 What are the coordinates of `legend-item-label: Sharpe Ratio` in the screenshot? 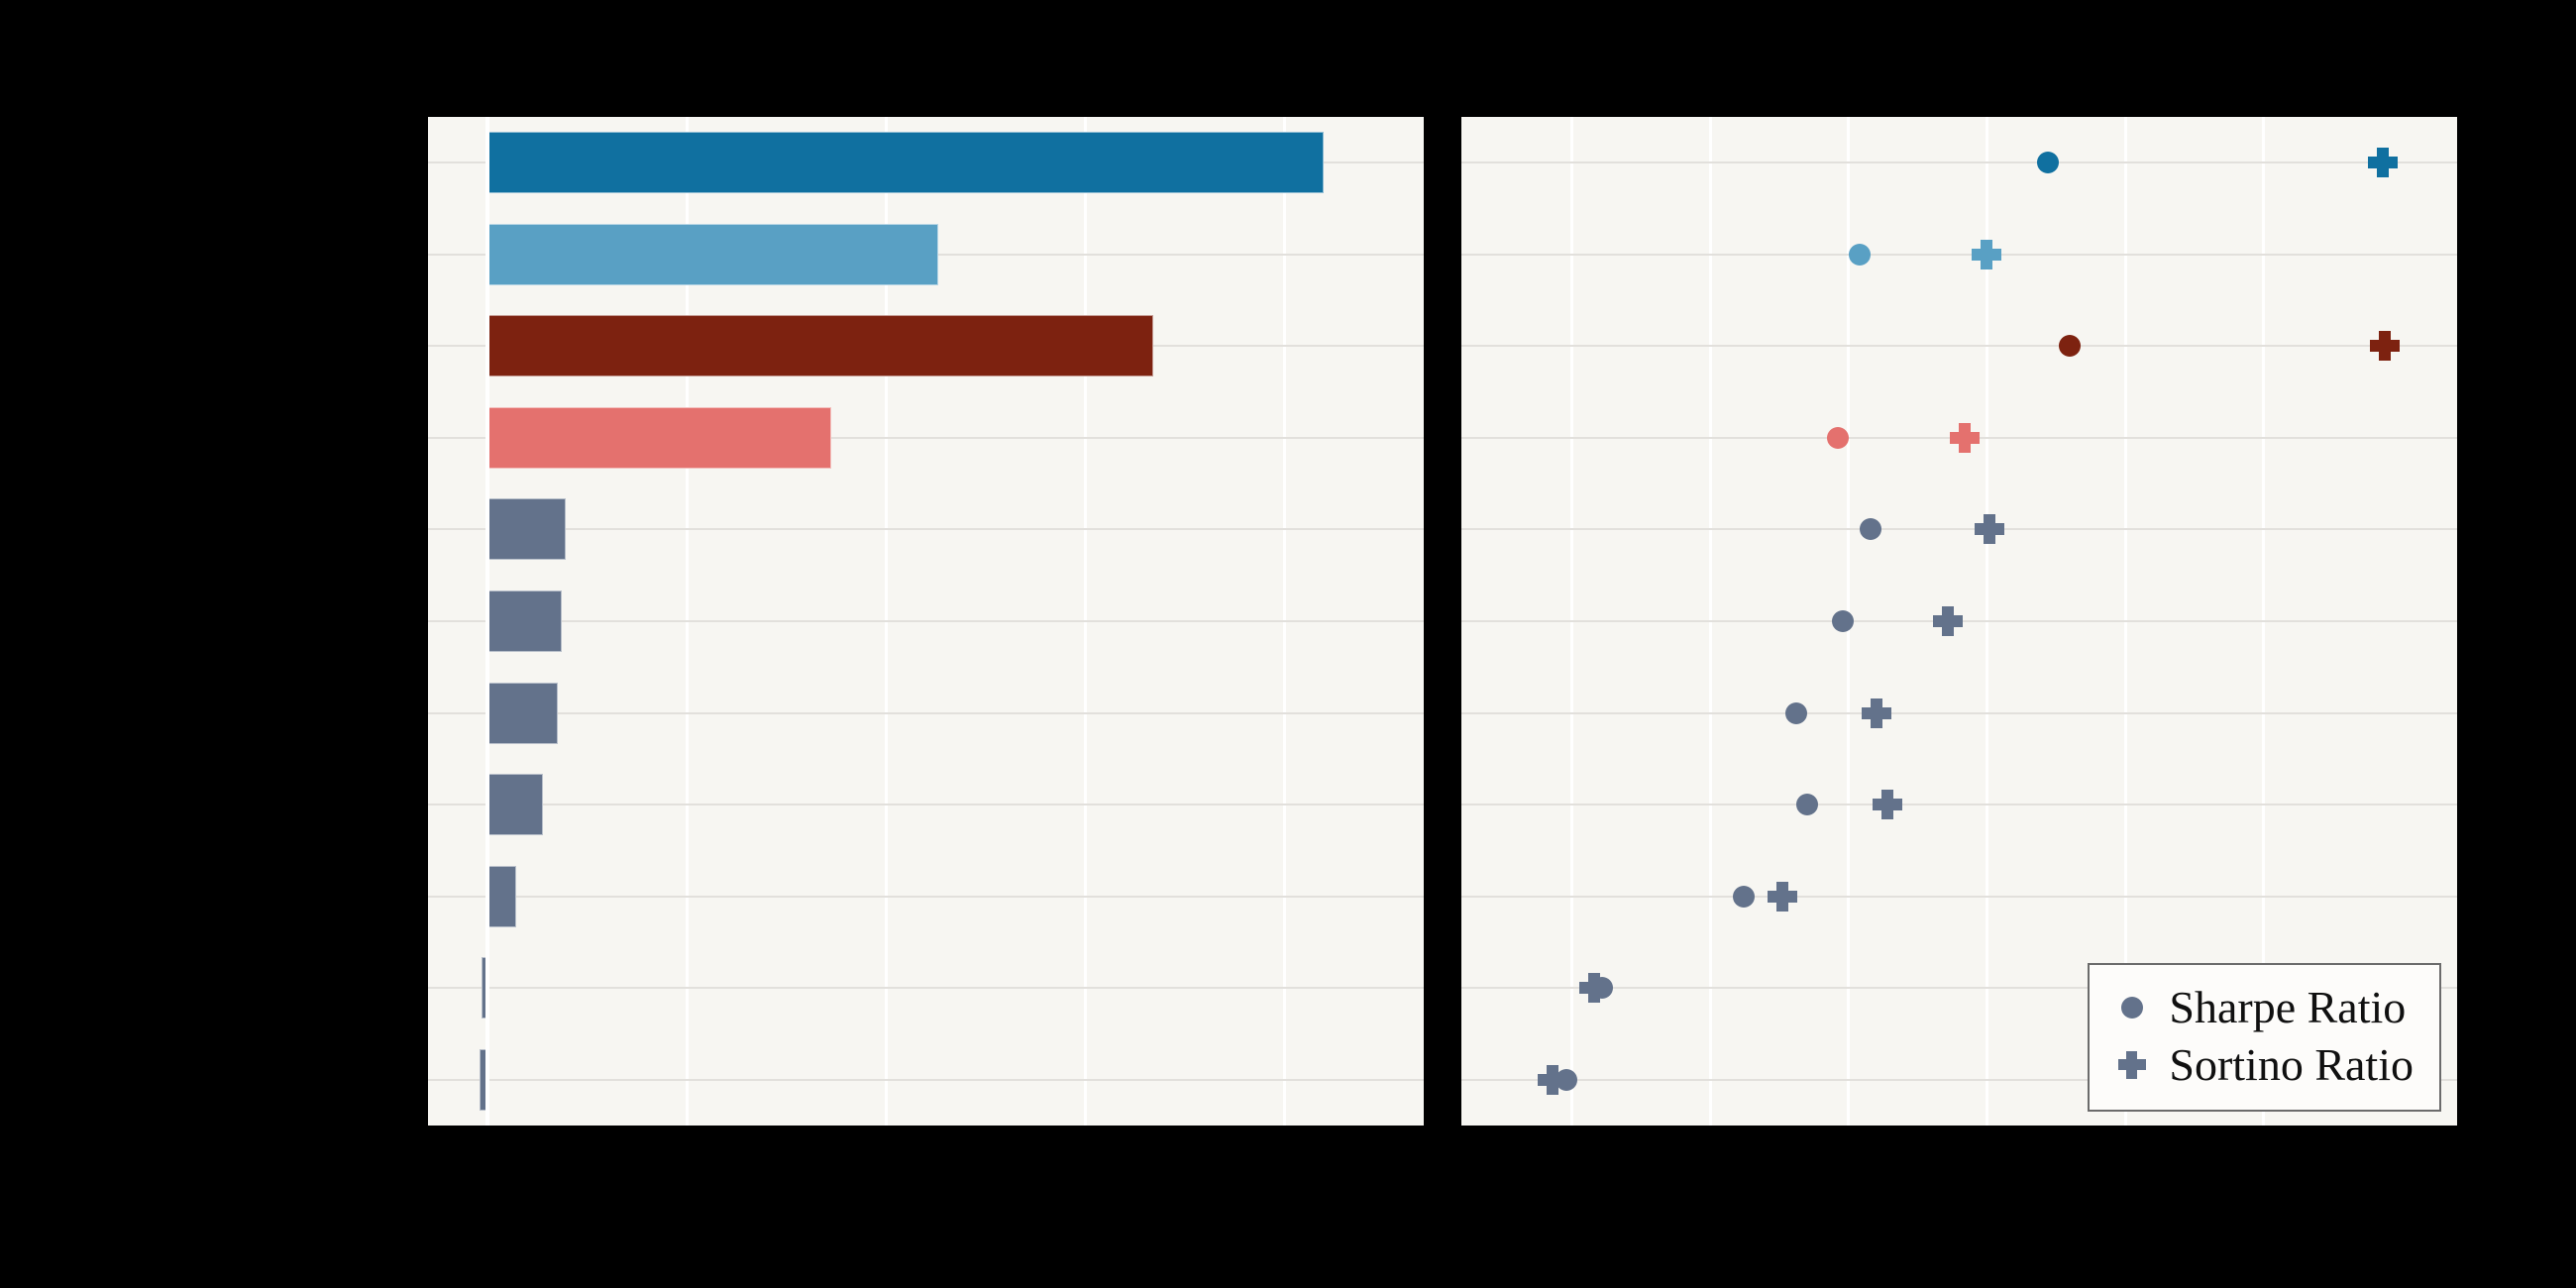 It's located at (2288, 1007).